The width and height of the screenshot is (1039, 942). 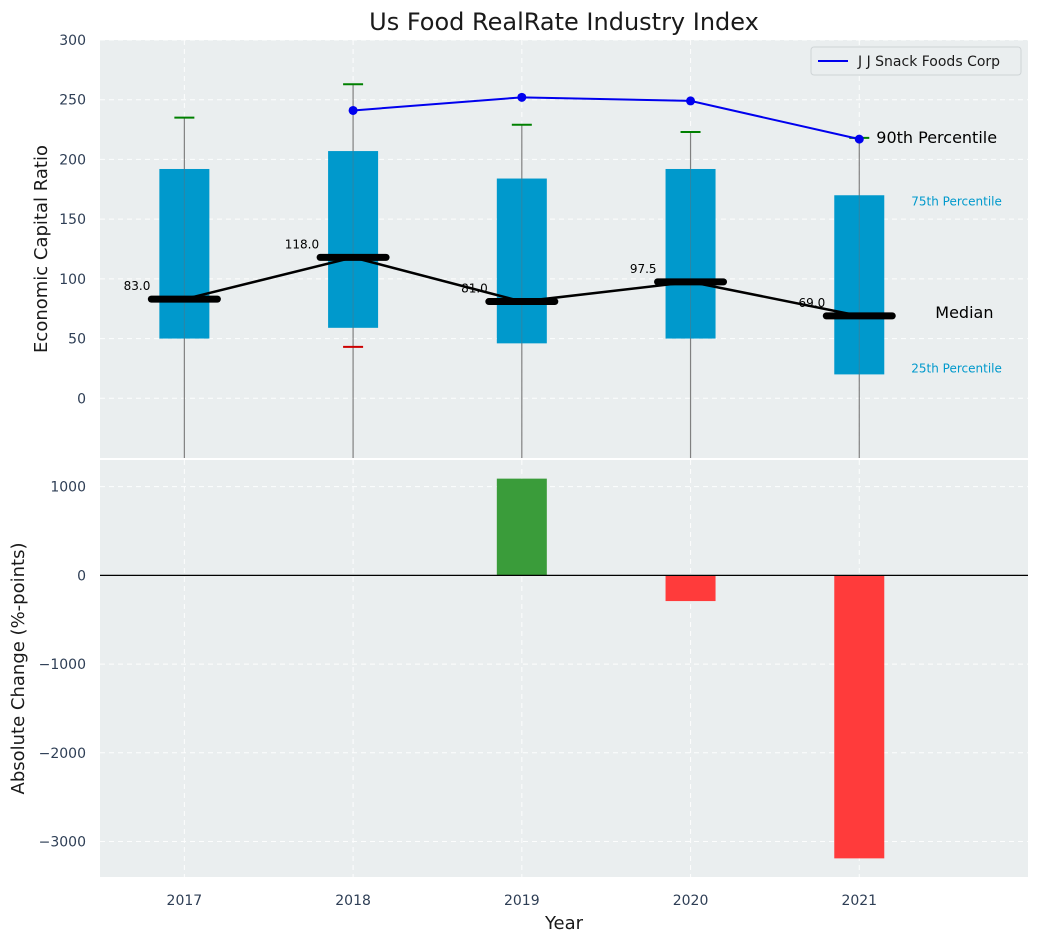 I want to click on x-tick-label: 2019, so click(x=522, y=901).